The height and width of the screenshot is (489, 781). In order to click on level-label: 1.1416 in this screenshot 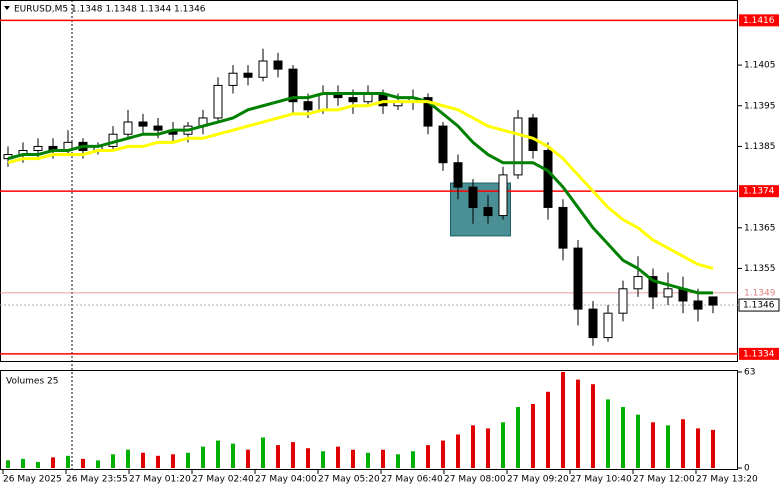, I will do `click(759, 21)`.